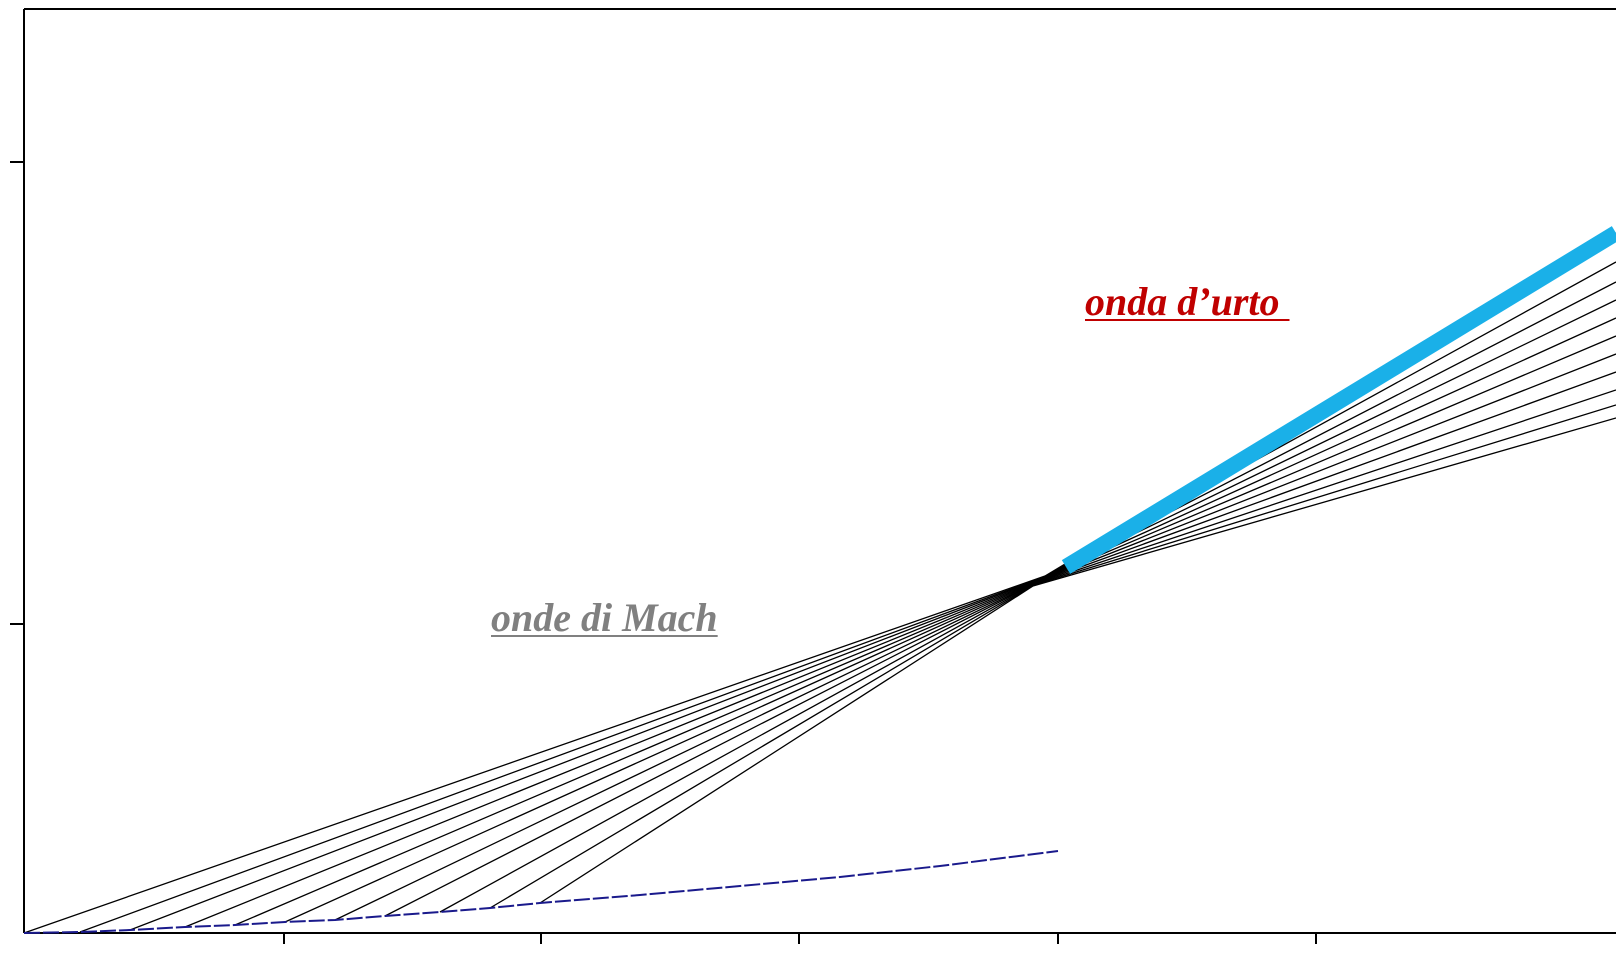  What do you see at coordinates (541, 892) in the screenshot?
I see `piston-path` at bounding box center [541, 892].